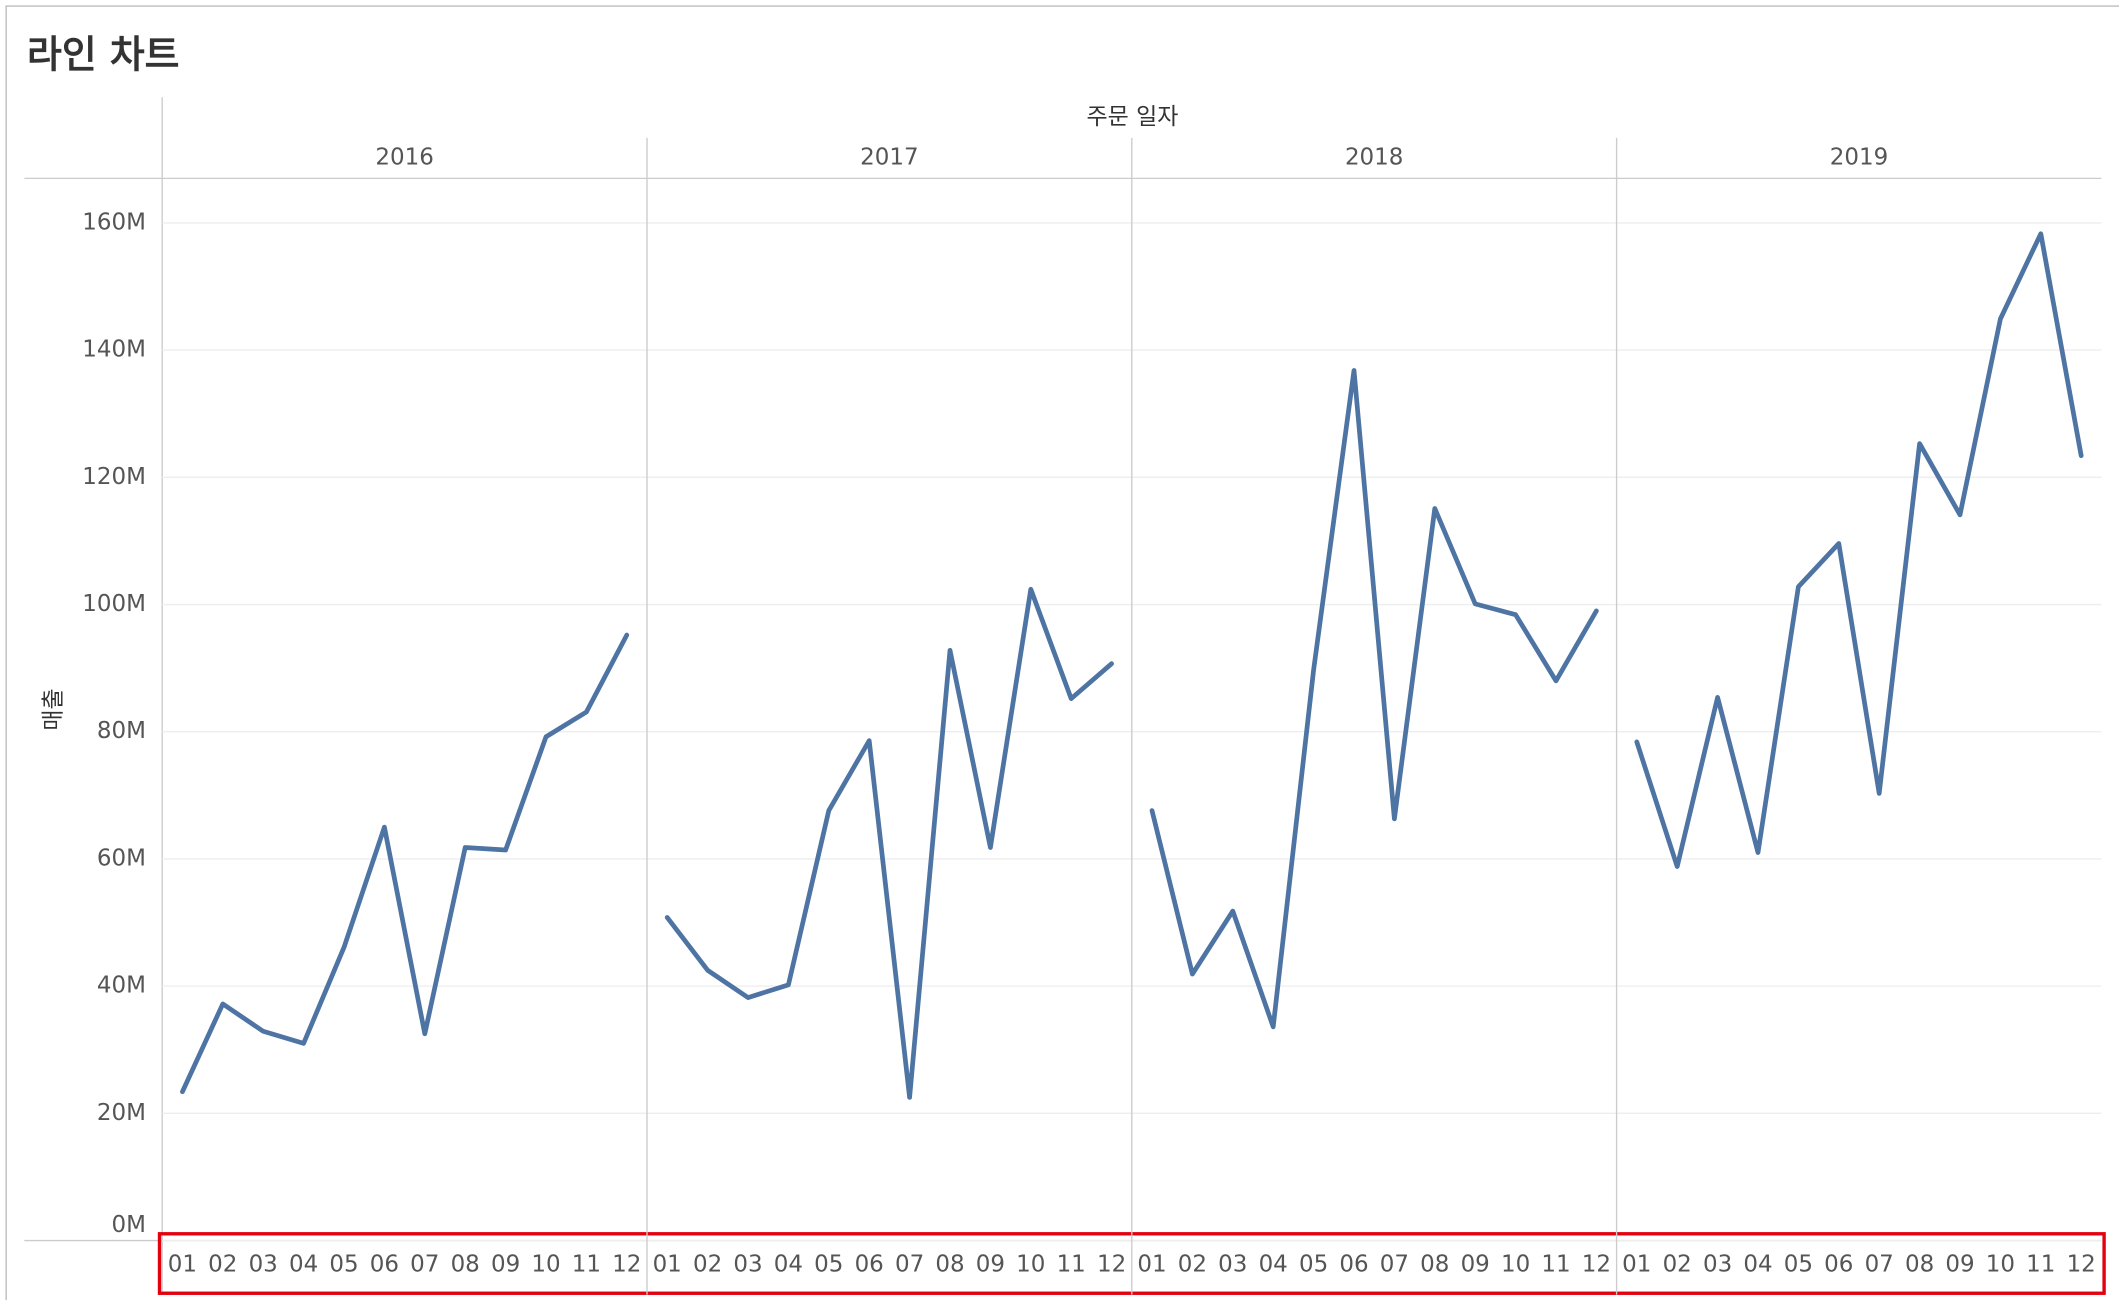  I want to click on panel-header: 2017, so click(889, 158).